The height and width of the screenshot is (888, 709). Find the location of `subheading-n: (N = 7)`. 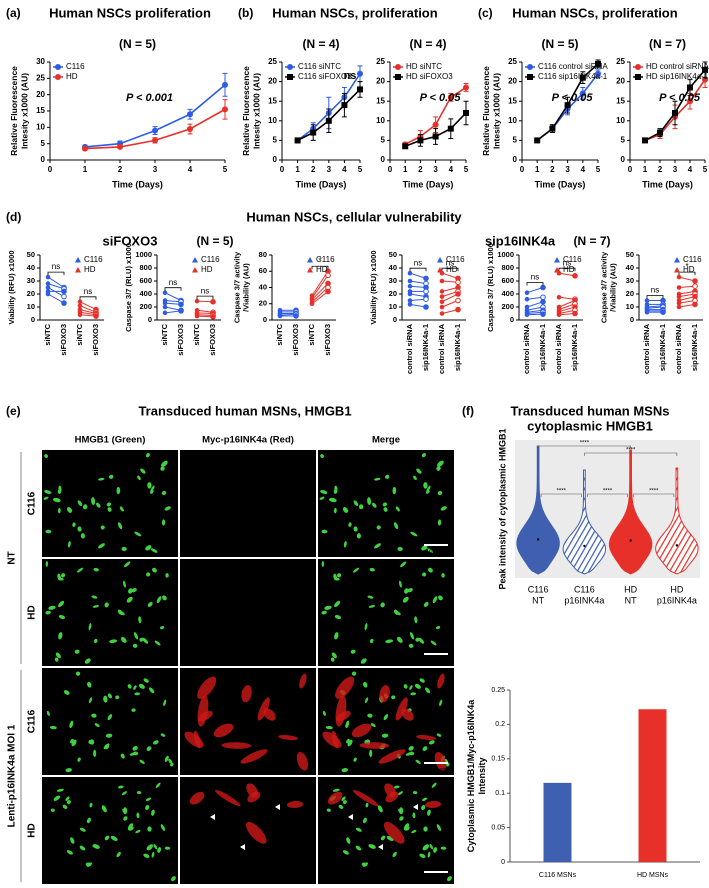

subheading-n: (N = 7) is located at coordinates (591, 241).